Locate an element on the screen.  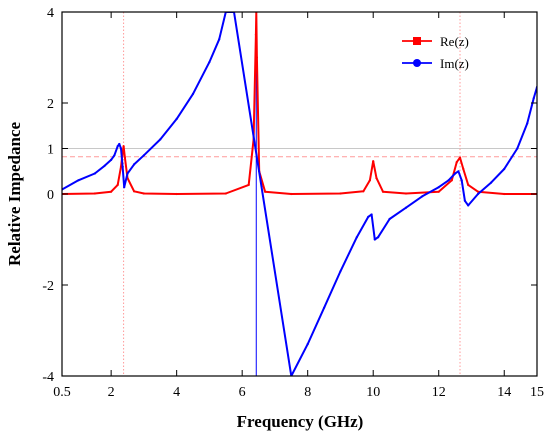
y-tick-label: 0 is located at coordinates (50, 195).